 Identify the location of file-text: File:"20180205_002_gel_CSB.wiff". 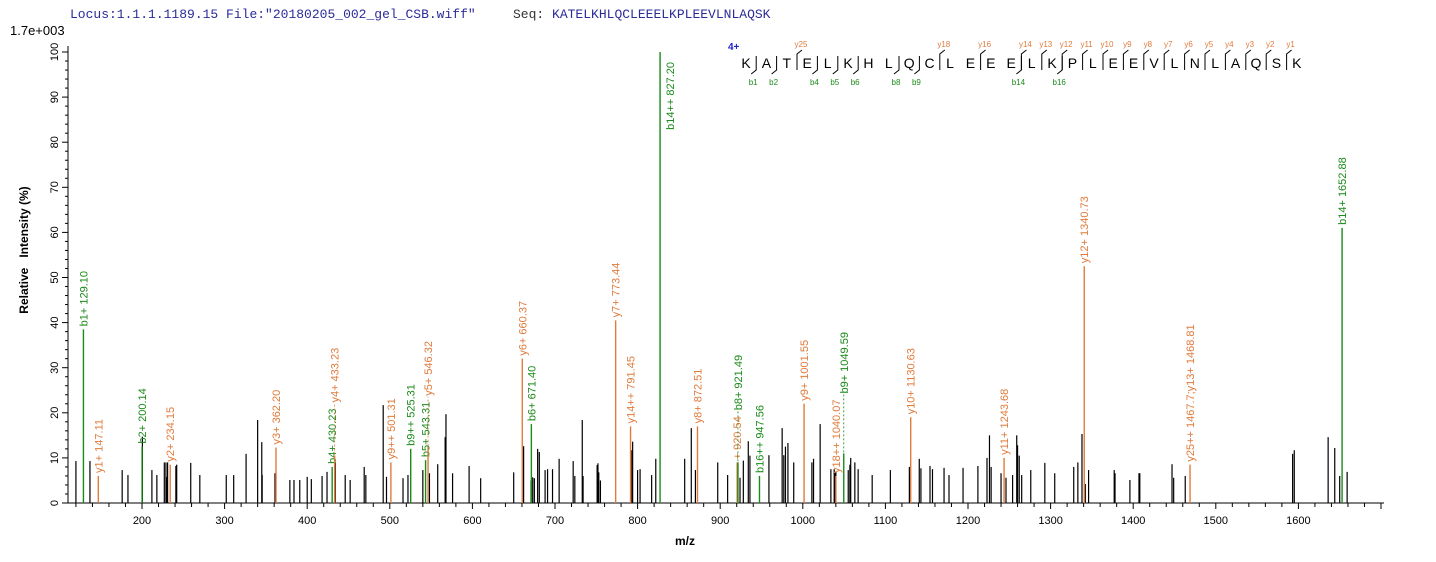
(351, 14).